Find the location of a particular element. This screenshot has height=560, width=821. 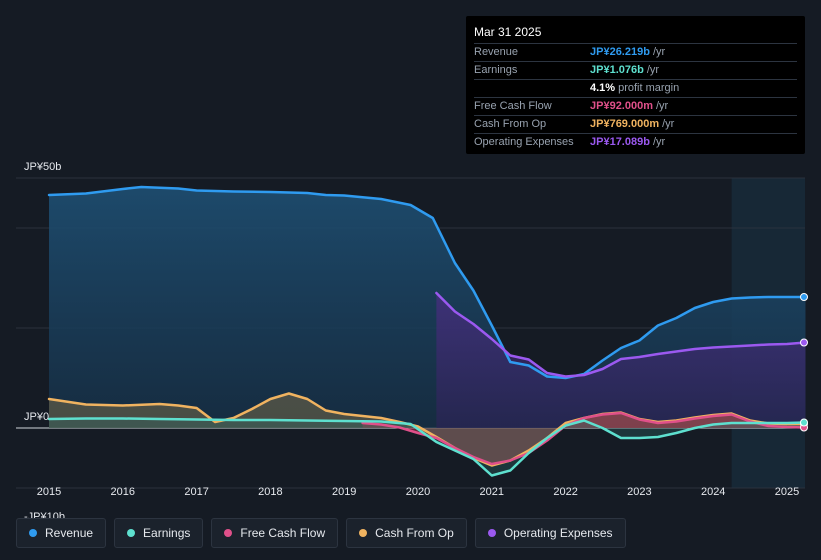

tooltip-row-label: Revenue is located at coordinates (496, 52).